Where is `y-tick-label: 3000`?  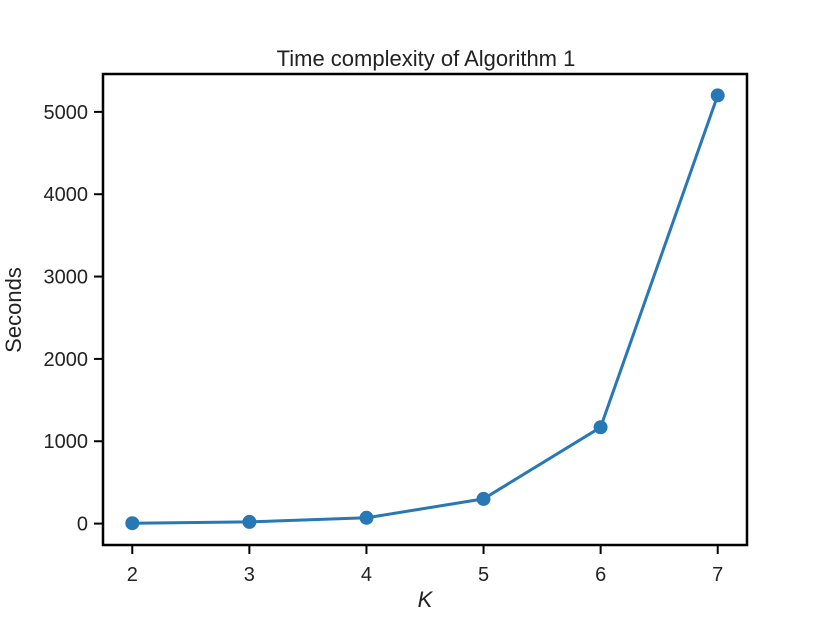 y-tick-label: 3000 is located at coordinates (66, 278).